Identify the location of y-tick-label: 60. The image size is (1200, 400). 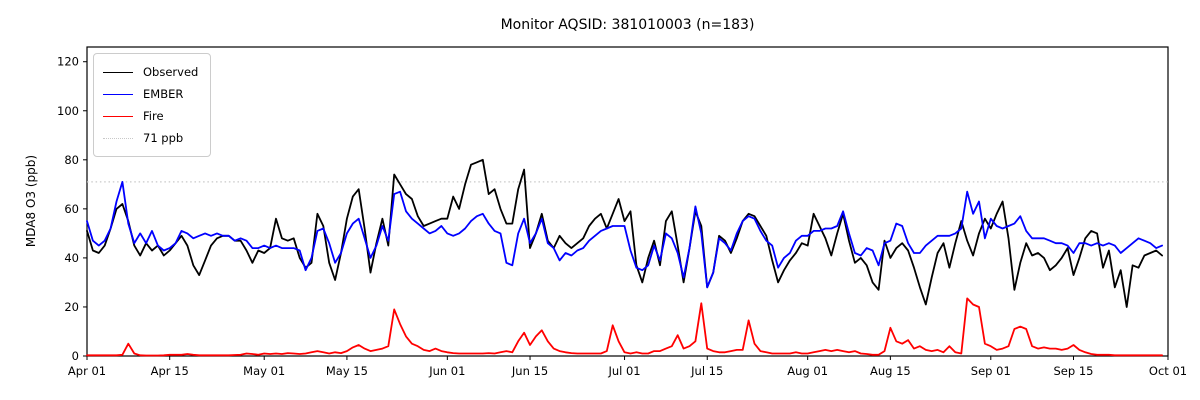
(71, 209).